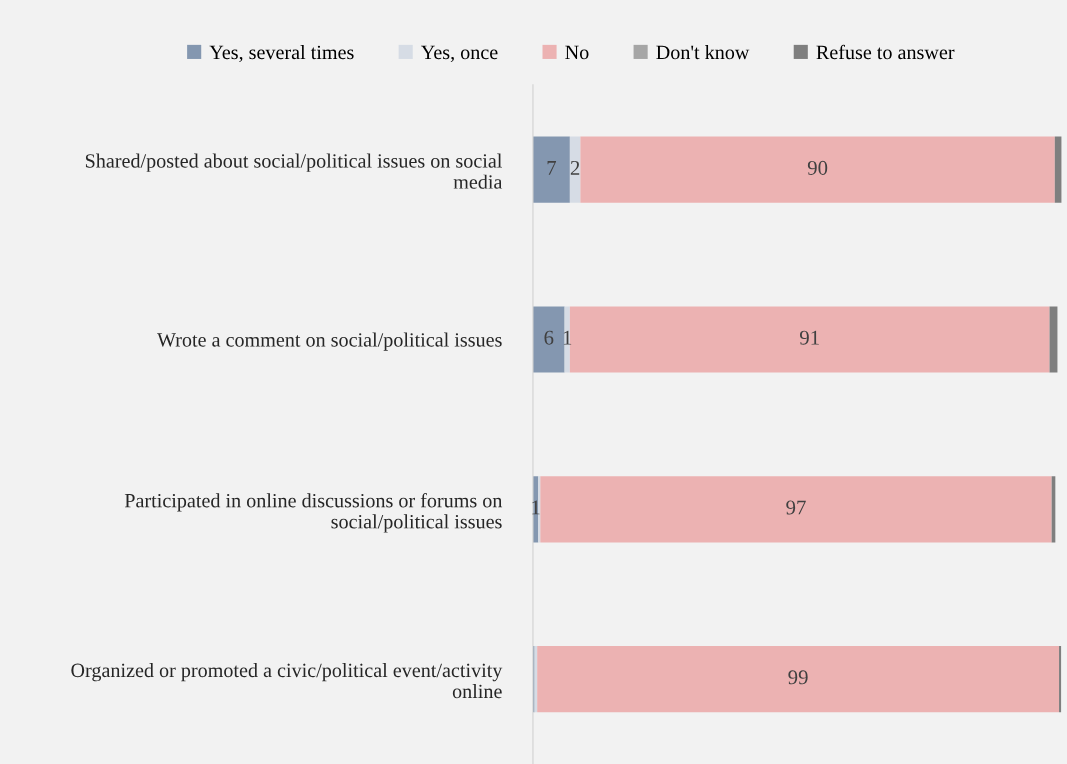 Image resolution: width=1067 pixels, height=764 pixels. What do you see at coordinates (885, 52) in the screenshot?
I see `legend-label: Refuse to answer` at bounding box center [885, 52].